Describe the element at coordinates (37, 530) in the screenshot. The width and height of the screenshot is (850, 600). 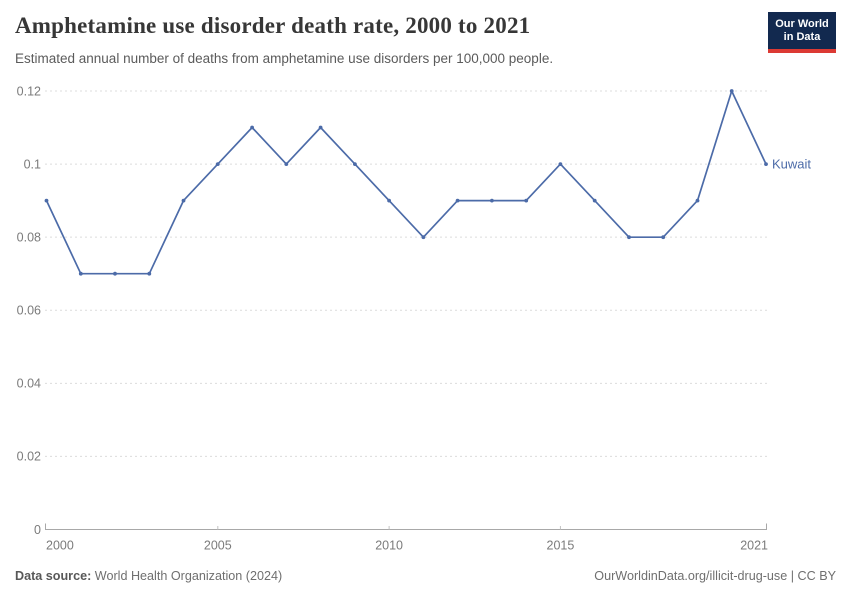
I see `y-tick-label: 0` at that location.